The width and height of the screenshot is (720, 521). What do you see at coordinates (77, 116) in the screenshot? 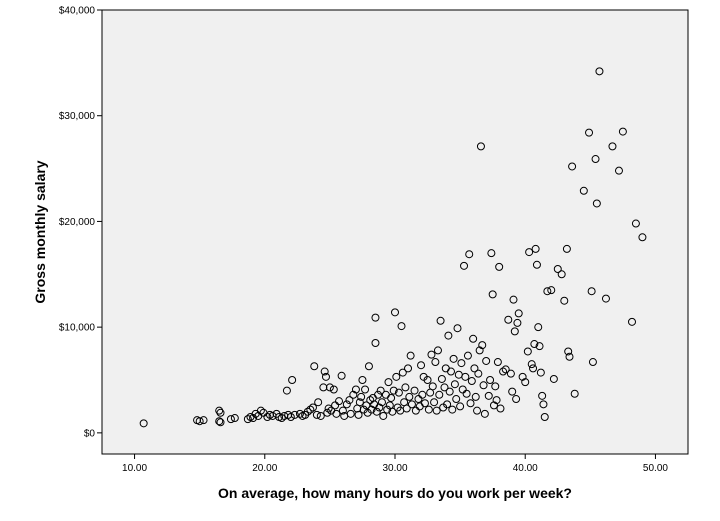
I see `y-tick-label: $30,000` at bounding box center [77, 116].